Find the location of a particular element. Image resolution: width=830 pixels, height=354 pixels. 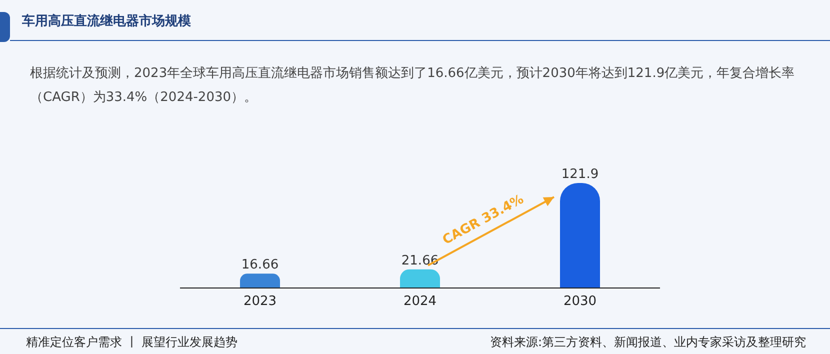

x-tick-label: 2023 is located at coordinates (260, 302).